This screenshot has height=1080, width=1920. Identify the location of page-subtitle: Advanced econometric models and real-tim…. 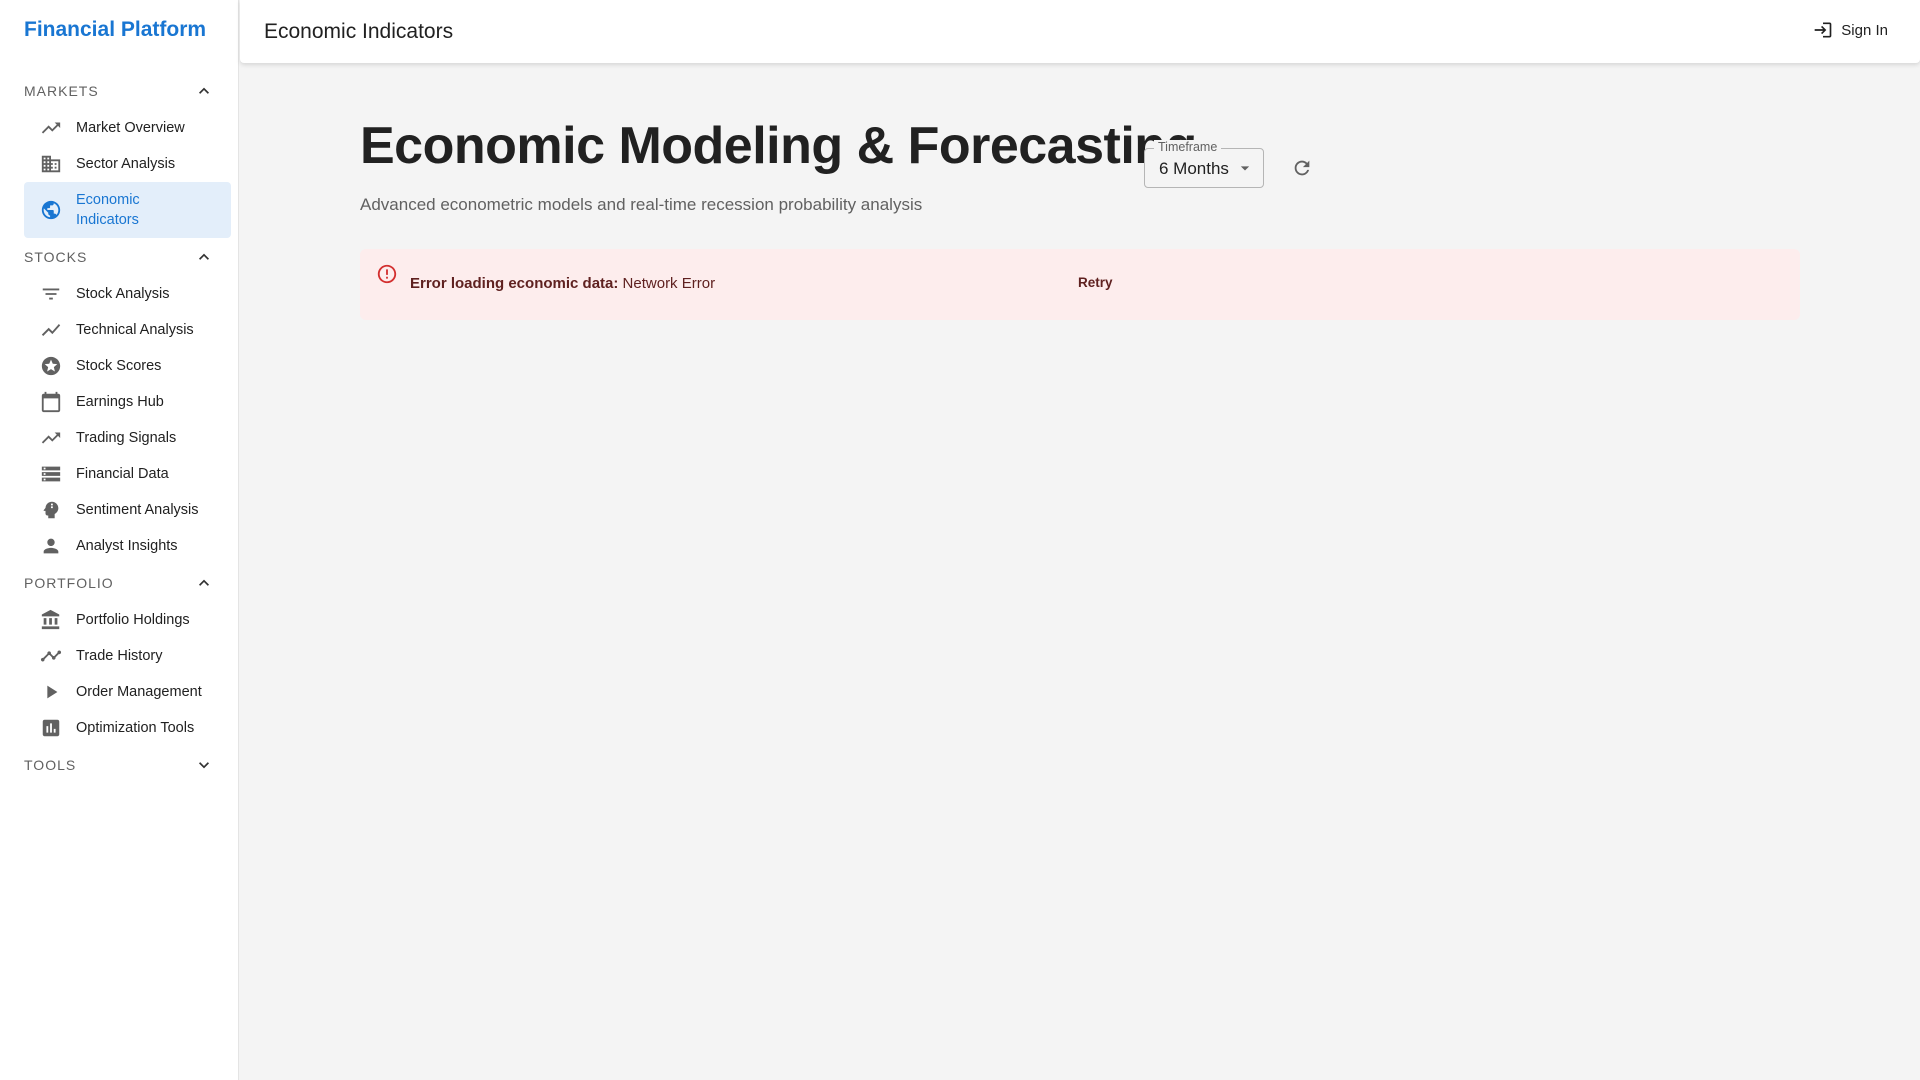
(641, 204).